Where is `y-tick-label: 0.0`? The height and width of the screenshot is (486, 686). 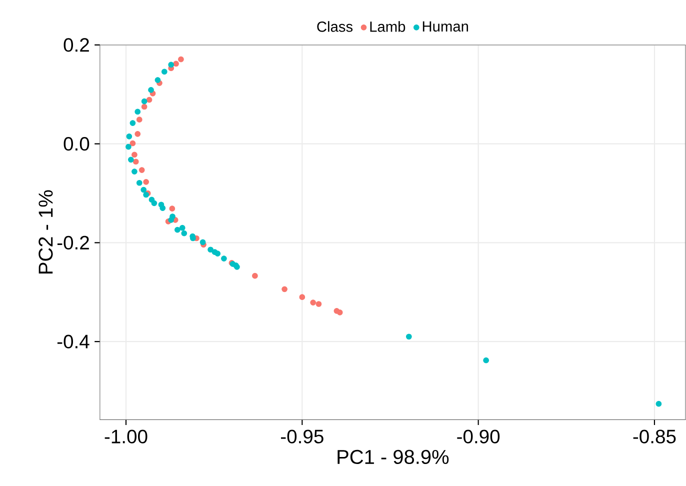 y-tick-label: 0.0 is located at coordinates (77, 144).